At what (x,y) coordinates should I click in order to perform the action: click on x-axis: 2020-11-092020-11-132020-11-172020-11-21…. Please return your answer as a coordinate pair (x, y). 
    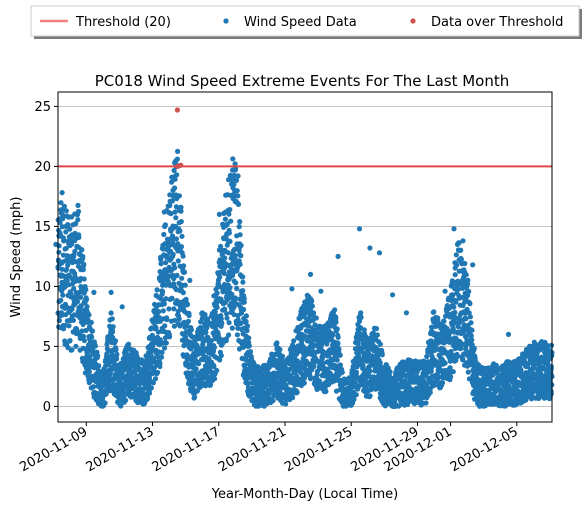
    Looking at the image, I should click on (269, 448).